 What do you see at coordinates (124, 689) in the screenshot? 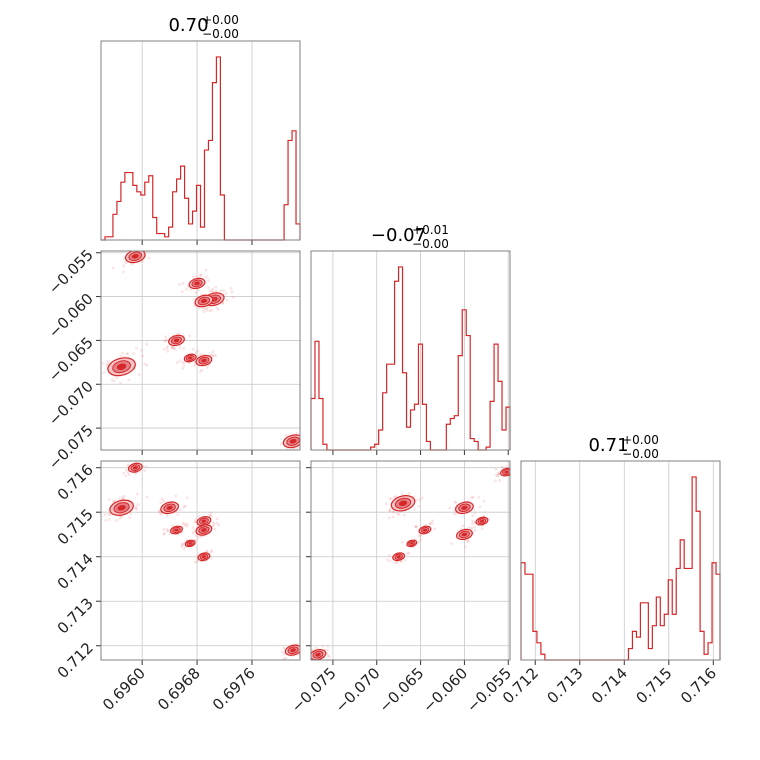
I see `x-tick-label: 0.6960` at bounding box center [124, 689].